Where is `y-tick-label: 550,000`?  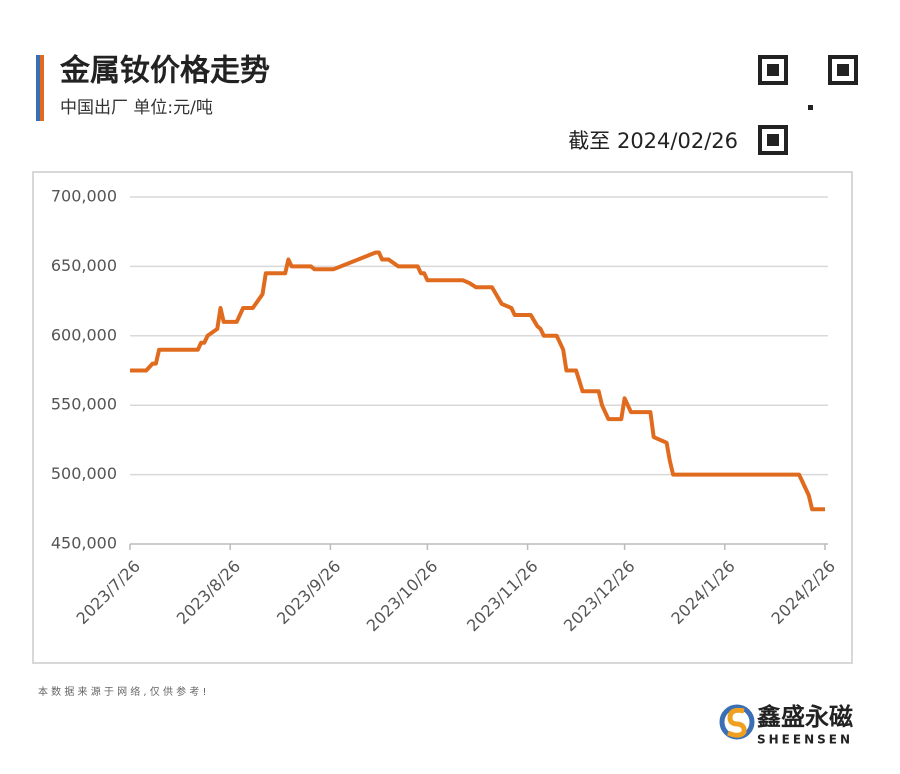
y-tick-label: 550,000 is located at coordinates (84, 404).